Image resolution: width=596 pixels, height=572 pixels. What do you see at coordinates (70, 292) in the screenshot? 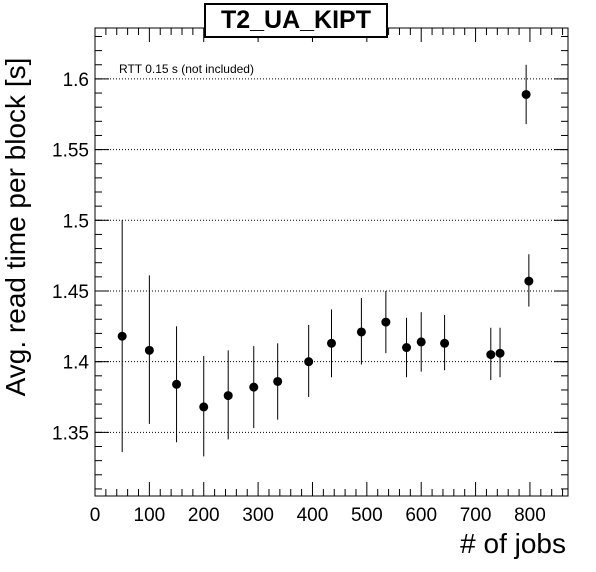
I see `y-tick-label: 1.45` at bounding box center [70, 292].